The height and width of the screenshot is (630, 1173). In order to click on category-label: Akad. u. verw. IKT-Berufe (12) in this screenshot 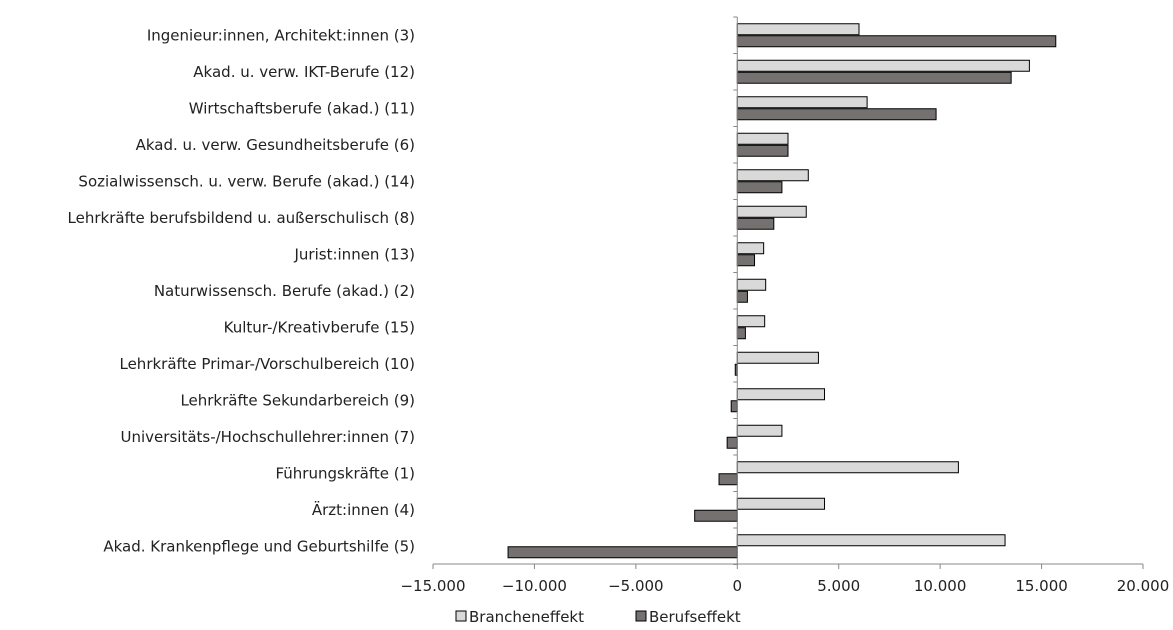, I will do `click(304, 72)`.